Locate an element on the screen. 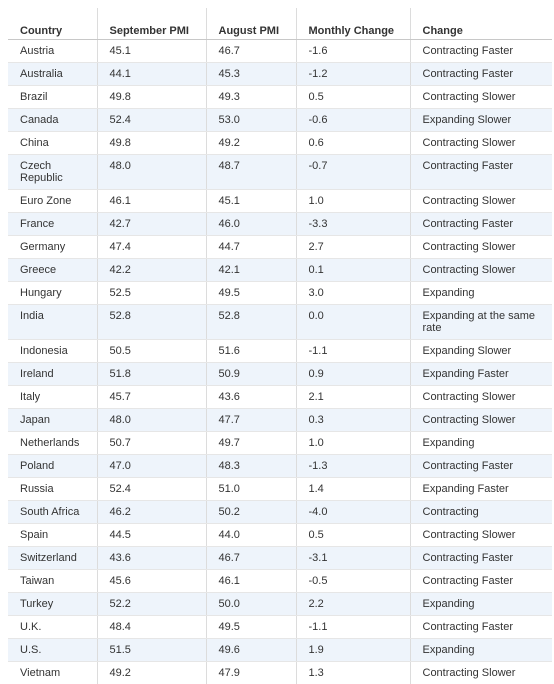 This screenshot has height=684, width=554. cell-september-pmi: 43.6 is located at coordinates (151, 558).